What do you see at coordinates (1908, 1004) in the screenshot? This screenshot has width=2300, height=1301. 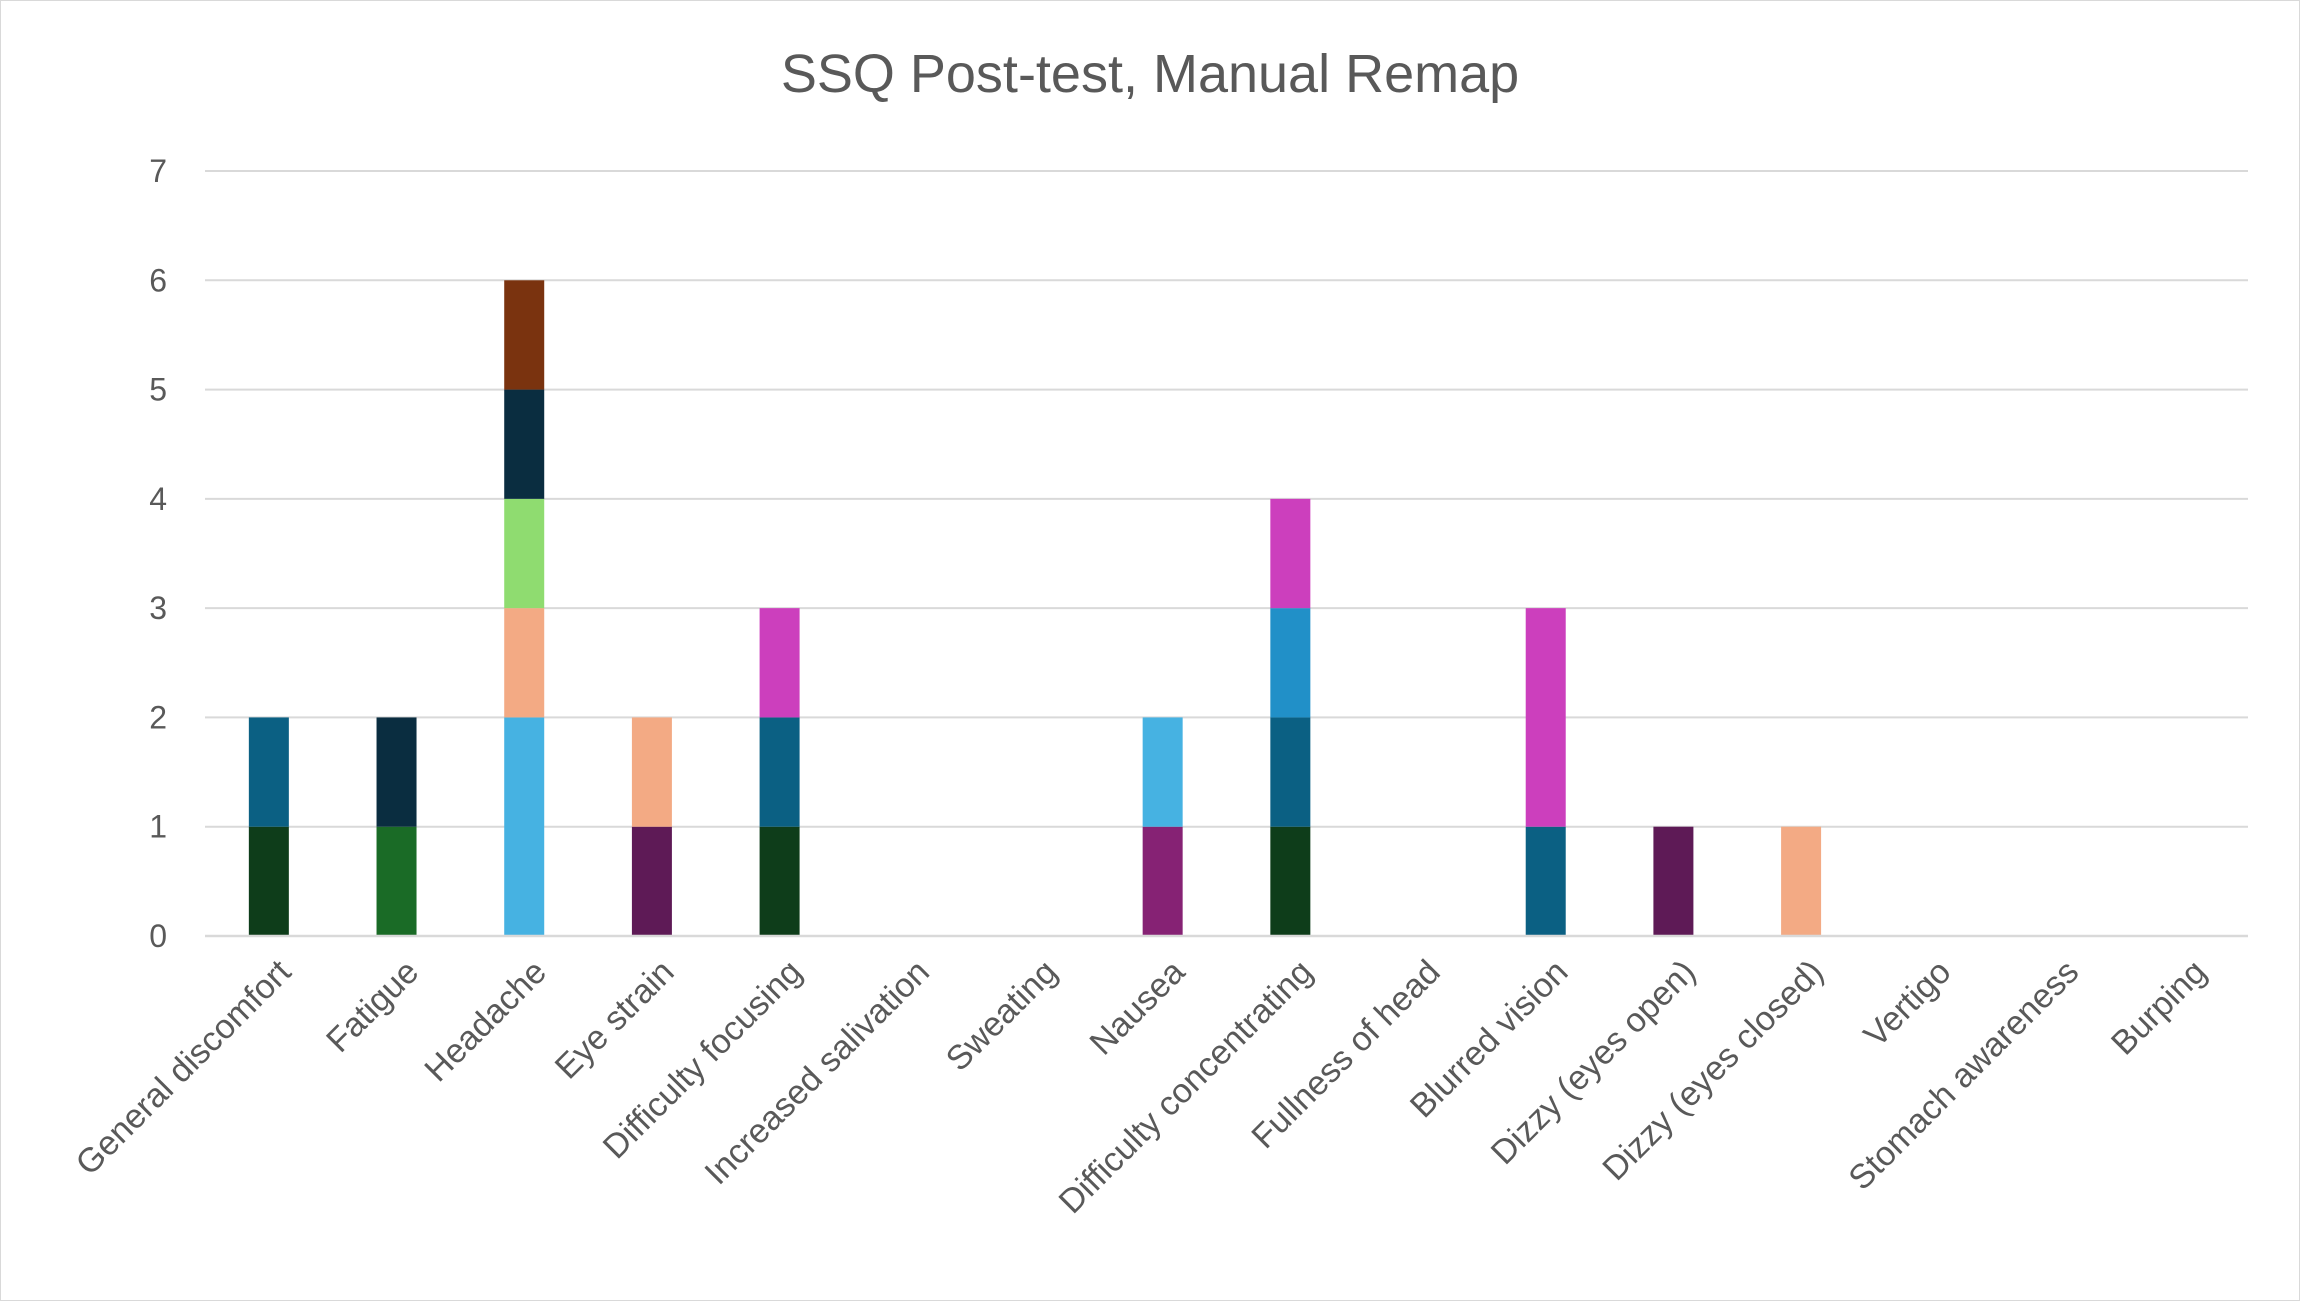 I see `x-tick-label: Vertigo` at bounding box center [1908, 1004].